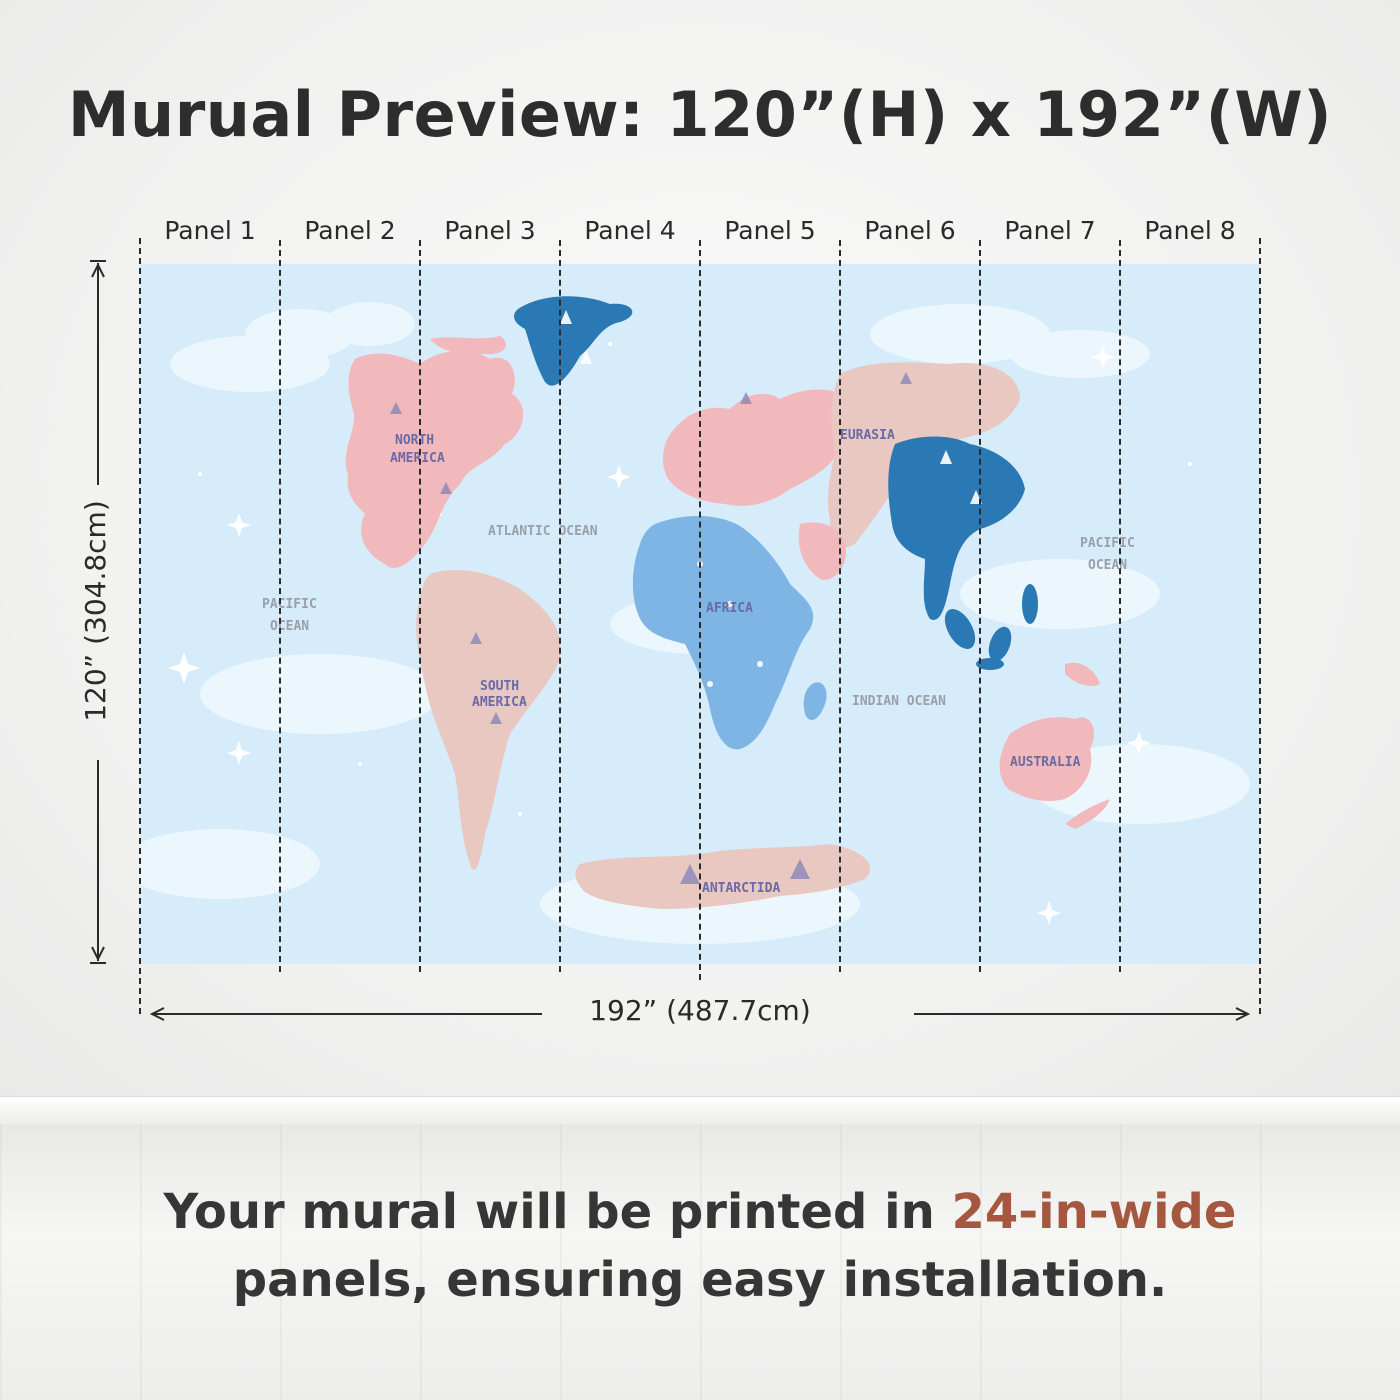 Image resolution: width=1400 pixels, height=1400 pixels. I want to click on east-asia-shape, so click(956, 528).